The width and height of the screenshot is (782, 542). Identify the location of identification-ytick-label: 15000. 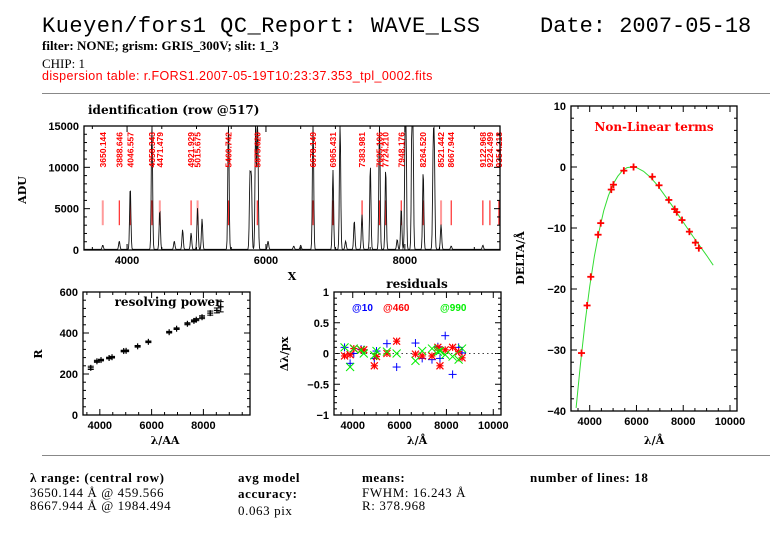
(63, 127).